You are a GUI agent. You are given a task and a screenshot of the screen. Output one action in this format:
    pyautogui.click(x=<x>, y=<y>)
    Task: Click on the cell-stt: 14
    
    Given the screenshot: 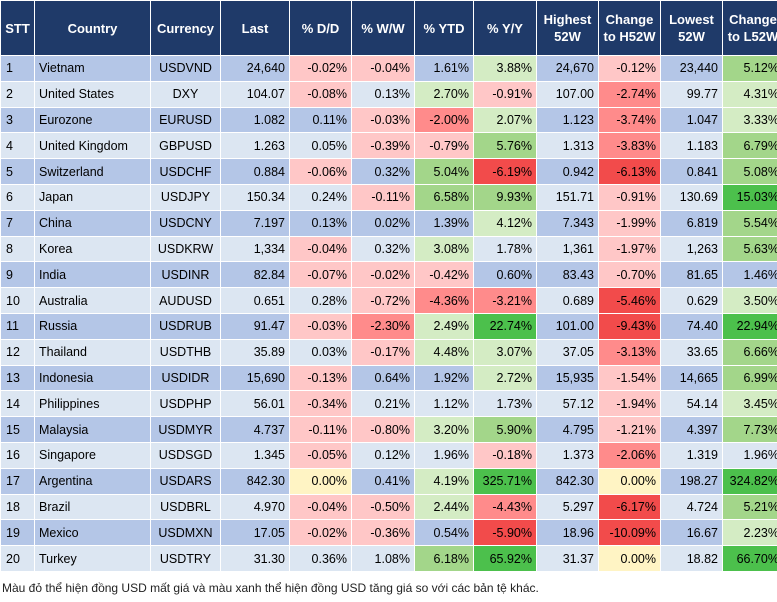 What is the action you would take?
    pyautogui.click(x=17, y=404)
    